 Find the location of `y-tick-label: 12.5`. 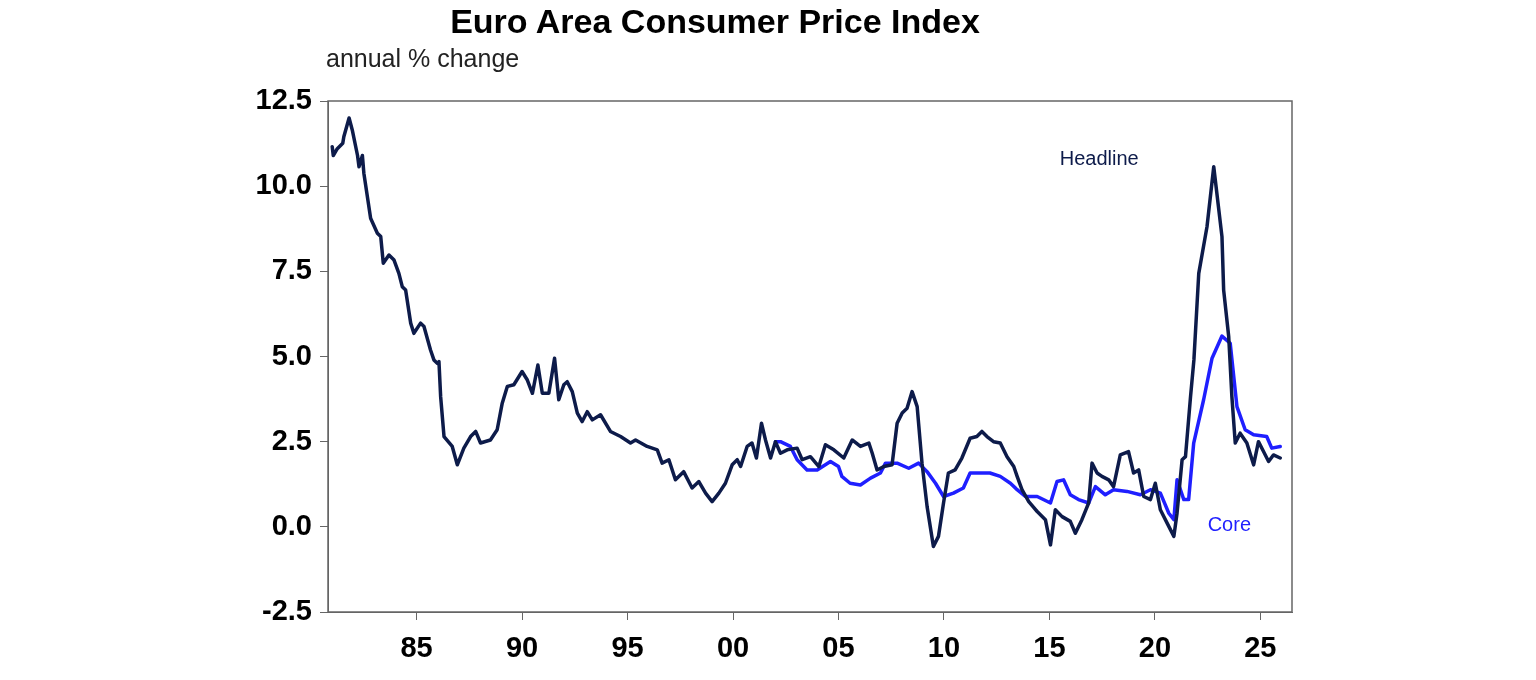

y-tick-label: 12.5 is located at coordinates (283, 99).